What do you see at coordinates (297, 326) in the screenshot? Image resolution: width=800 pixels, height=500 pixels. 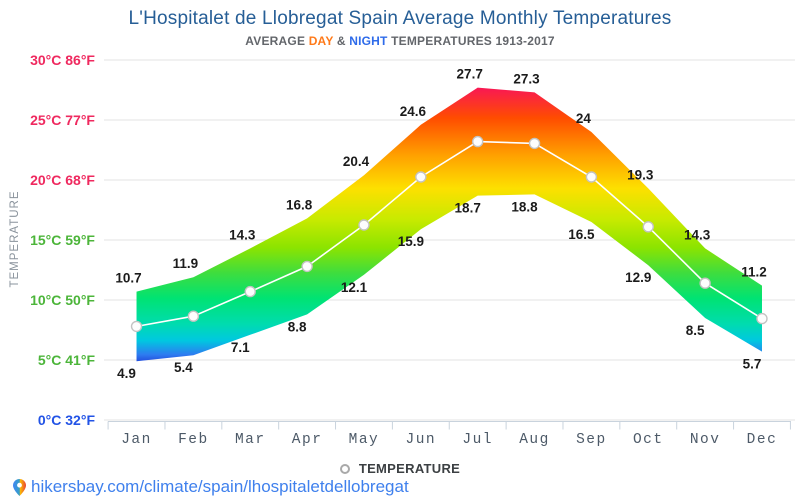 I see `night-value: 8.8` at bounding box center [297, 326].